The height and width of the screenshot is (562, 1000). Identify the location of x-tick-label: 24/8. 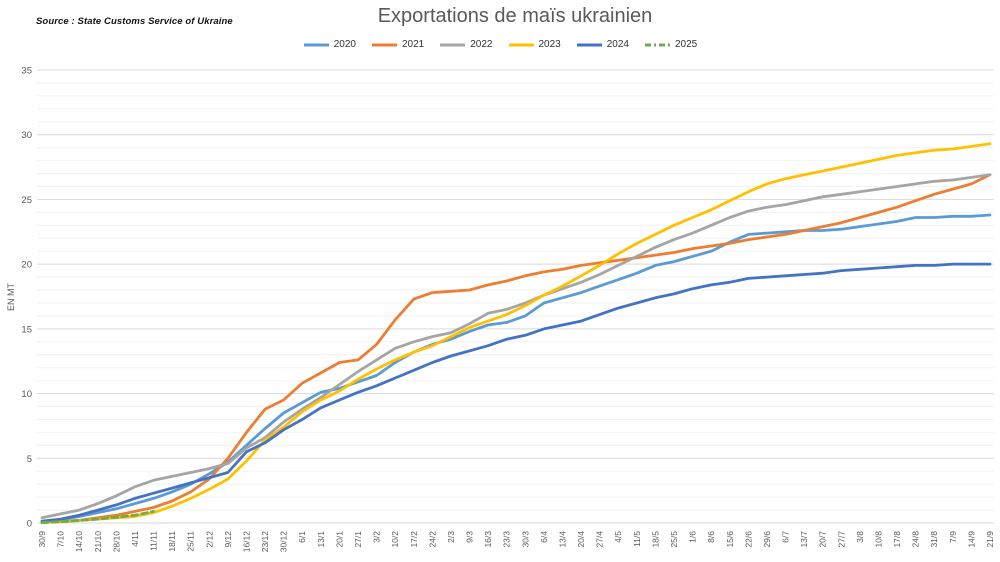
(916, 539).